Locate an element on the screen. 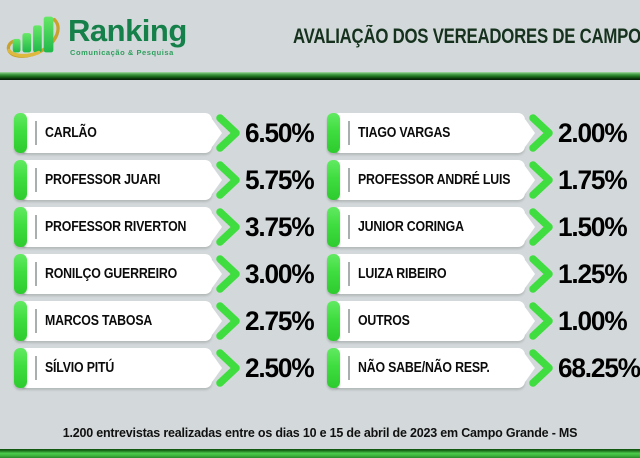  ranking-row: JUNIOR CORINGA 1.50% is located at coordinates (478, 227).